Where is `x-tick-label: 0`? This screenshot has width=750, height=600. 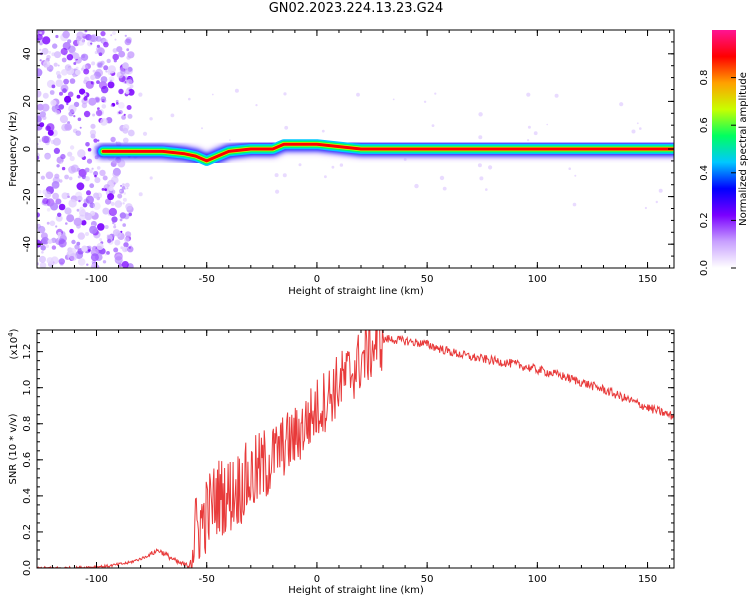
x-tick-label: 0 is located at coordinates (317, 579).